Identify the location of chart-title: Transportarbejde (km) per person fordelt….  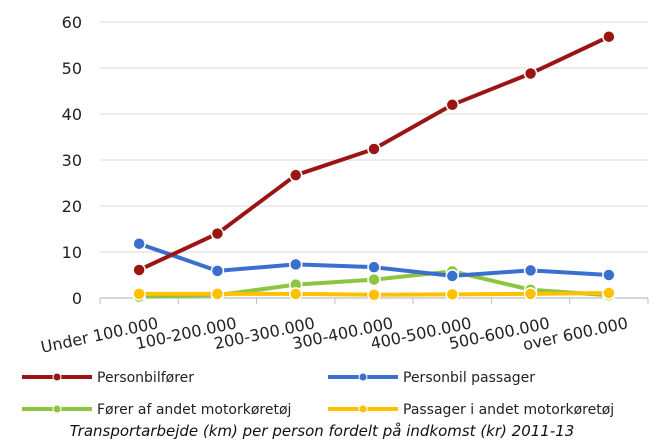
(322, 431).